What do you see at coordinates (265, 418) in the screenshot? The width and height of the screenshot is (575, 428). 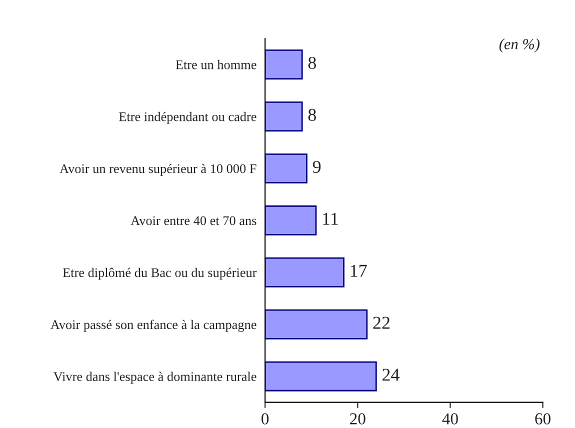 I see `x-tick-label: 0` at bounding box center [265, 418].